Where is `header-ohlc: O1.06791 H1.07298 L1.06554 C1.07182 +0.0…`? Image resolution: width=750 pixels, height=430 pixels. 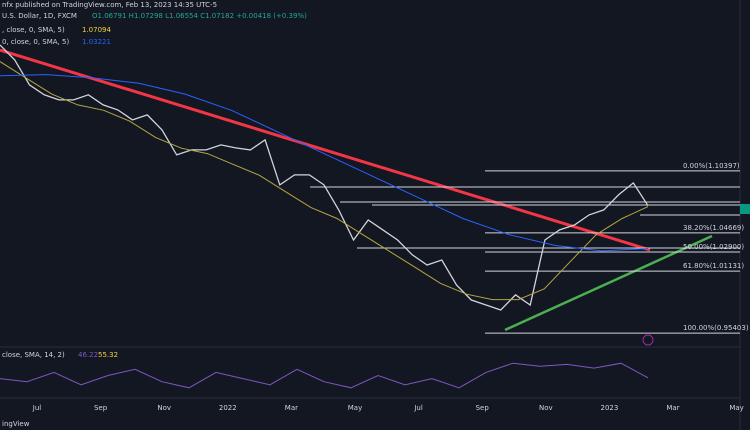
header-ohlc: O1.06791 H1.07298 L1.06554 C1.07182 +0.0… is located at coordinates (199, 16).